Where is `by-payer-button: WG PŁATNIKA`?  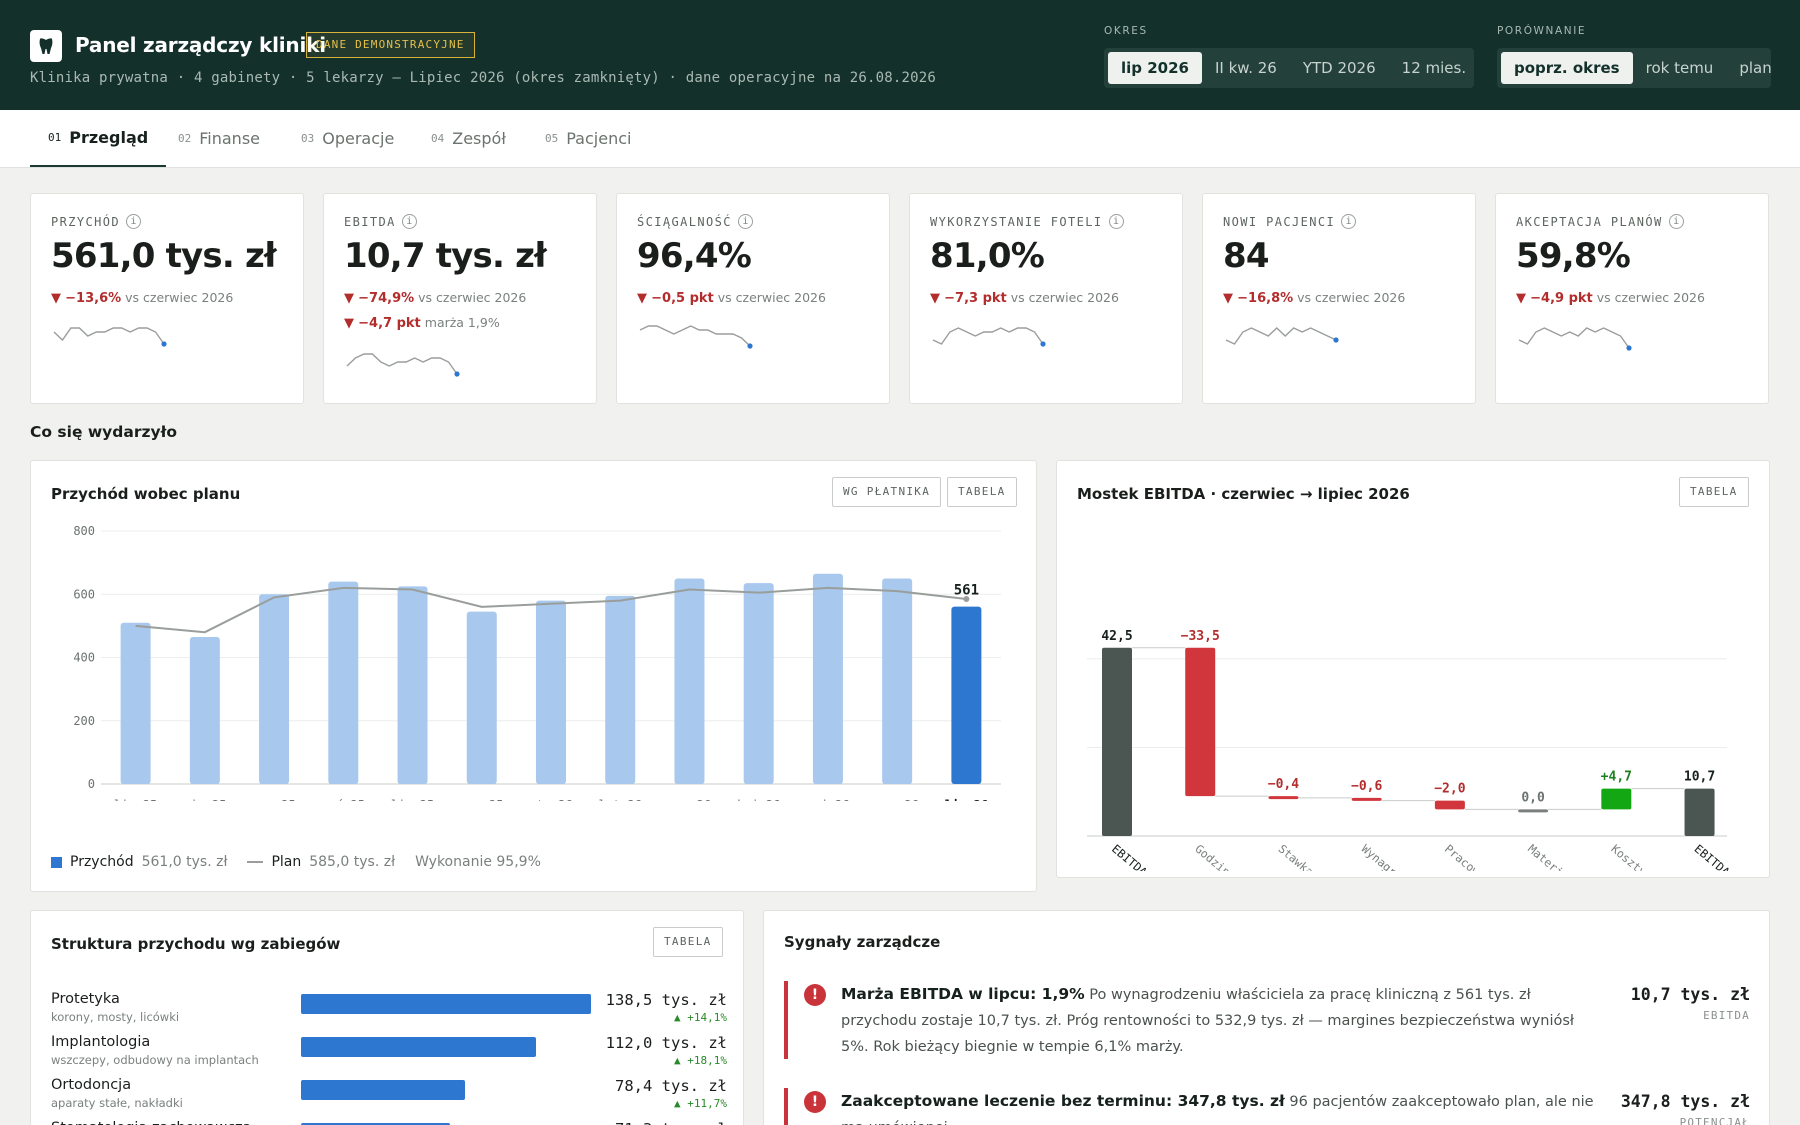 by-payer-button: WG PŁATNIKA is located at coordinates (887, 492).